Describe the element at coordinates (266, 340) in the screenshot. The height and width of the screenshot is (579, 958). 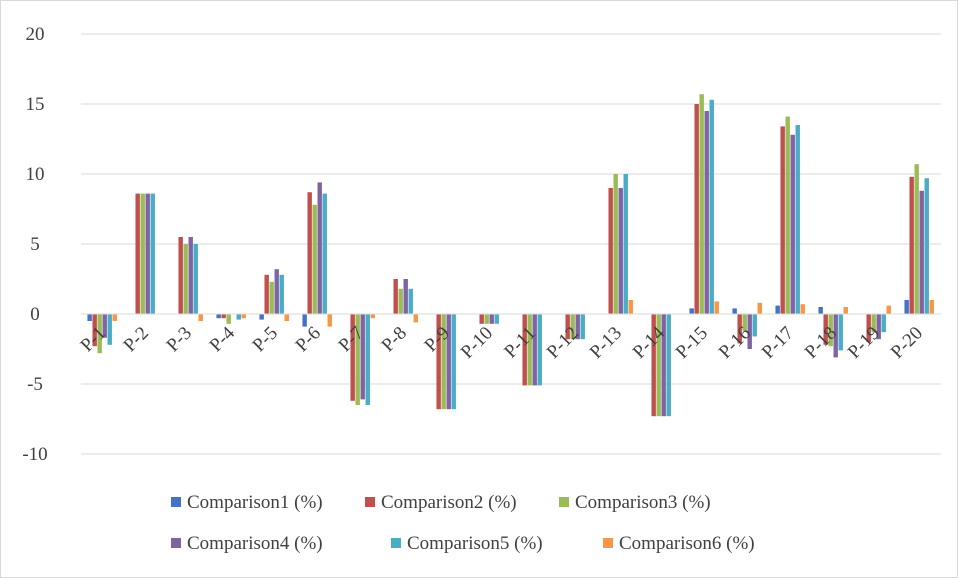
I see `x-category-label: P-5` at that location.